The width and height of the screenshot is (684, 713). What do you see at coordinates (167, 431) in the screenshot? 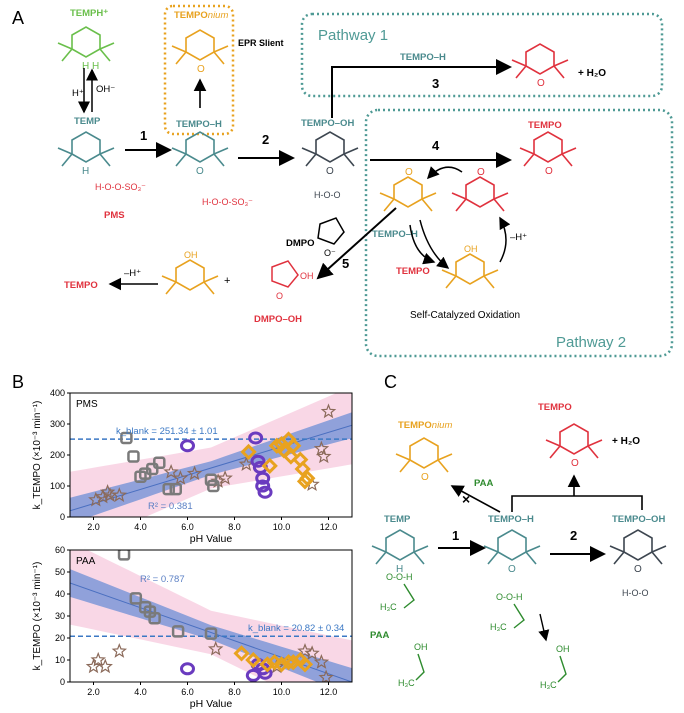
I see `blank-label: k_blank = 251.34 ± 1.01` at bounding box center [167, 431].